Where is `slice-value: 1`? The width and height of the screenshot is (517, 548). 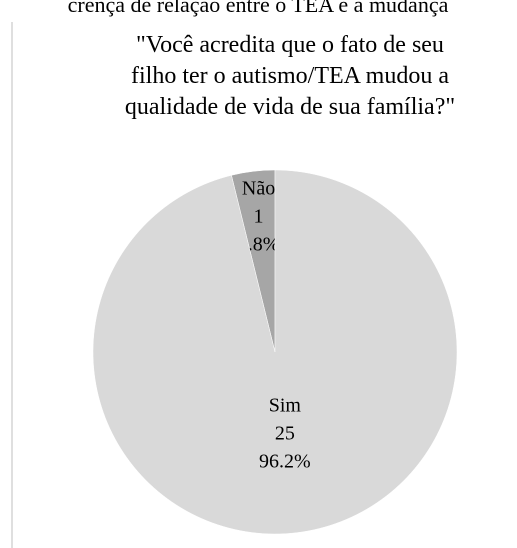
slice-value: 1 is located at coordinates (259, 216).